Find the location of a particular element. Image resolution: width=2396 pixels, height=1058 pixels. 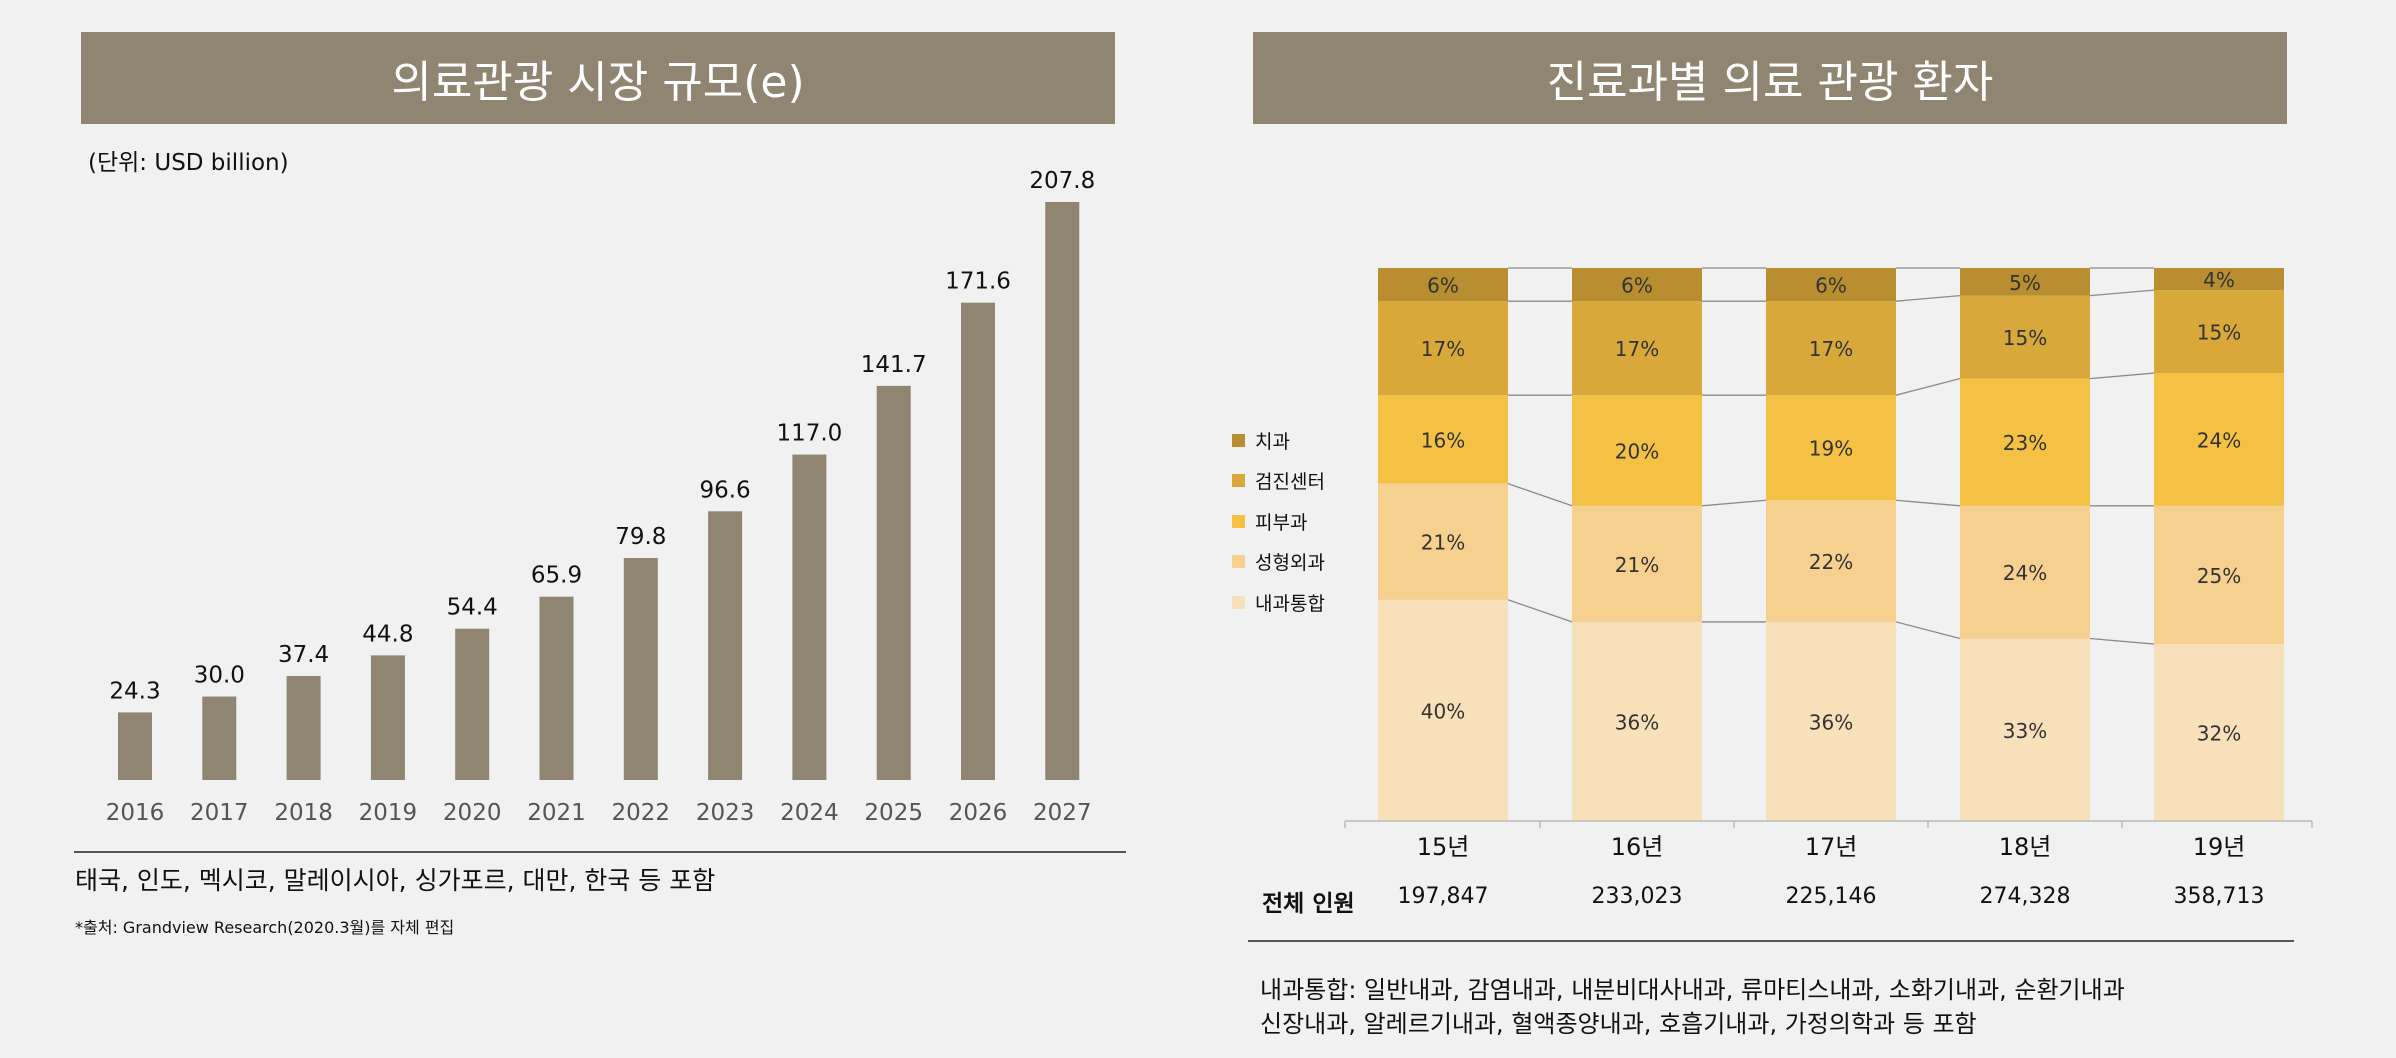

legend-label: 치과 is located at coordinates (1272, 441).